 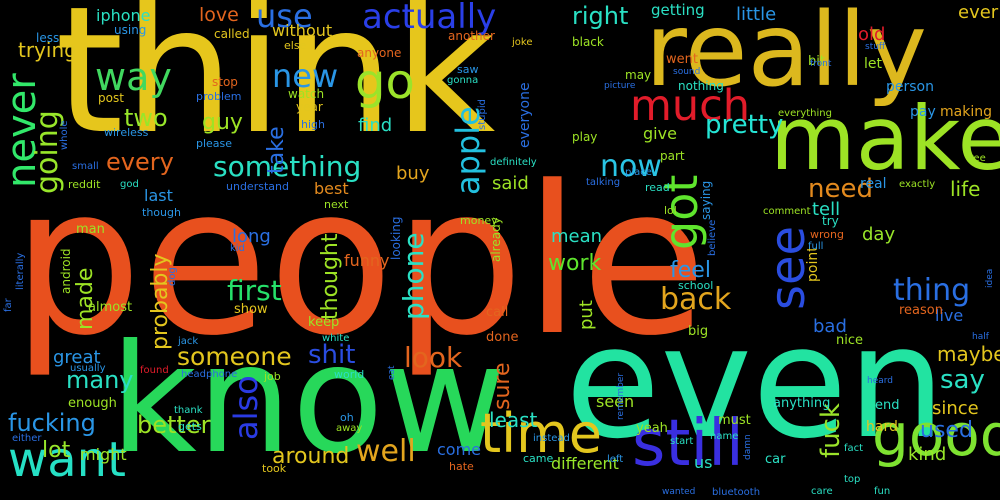 I want to click on word: comment, so click(x=787, y=211).